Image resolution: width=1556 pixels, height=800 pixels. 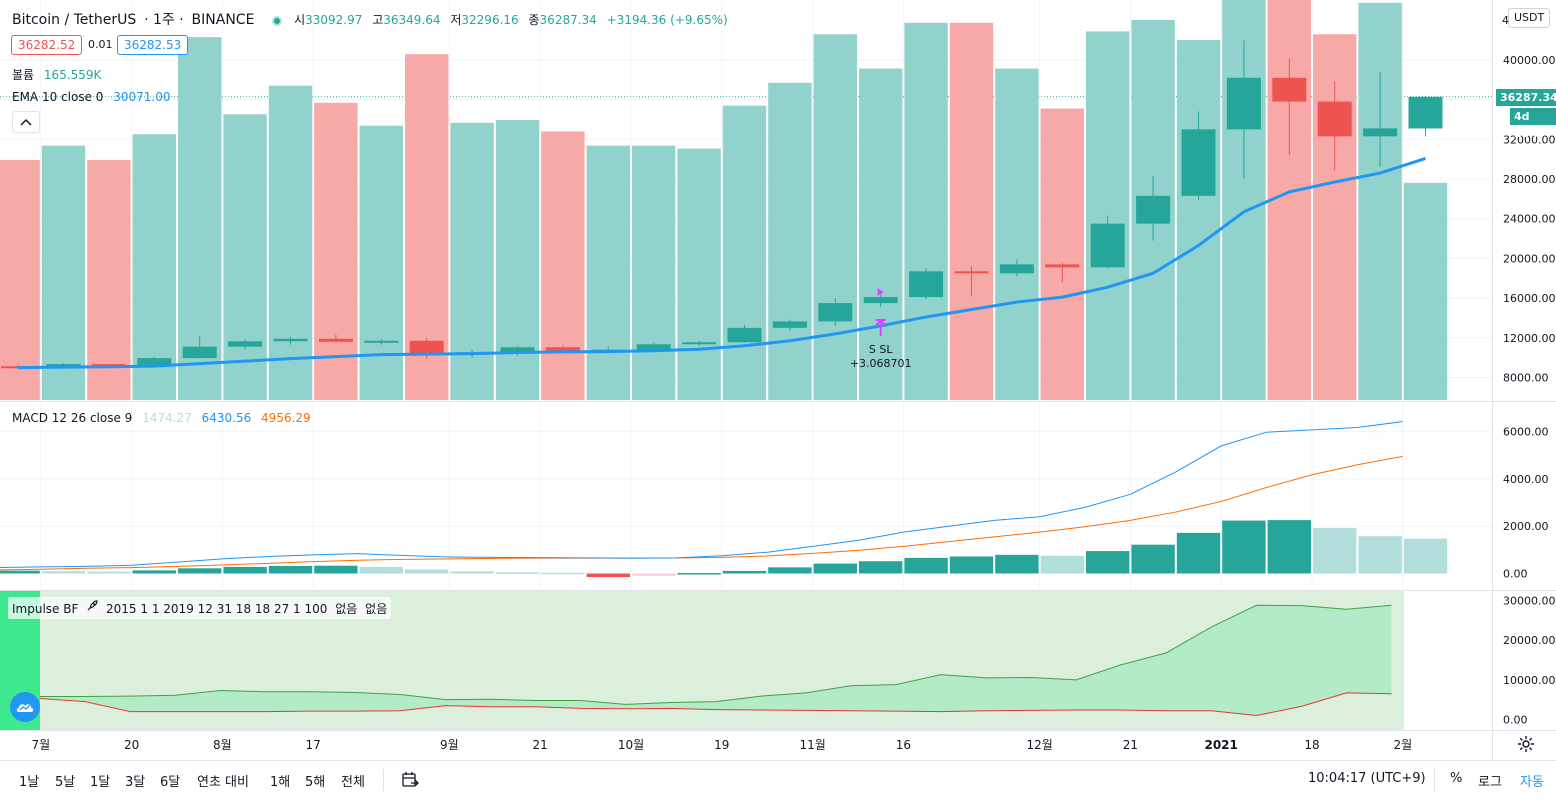 What do you see at coordinates (223, 20) in the screenshot?
I see `exchange-label: BINANCE` at bounding box center [223, 20].